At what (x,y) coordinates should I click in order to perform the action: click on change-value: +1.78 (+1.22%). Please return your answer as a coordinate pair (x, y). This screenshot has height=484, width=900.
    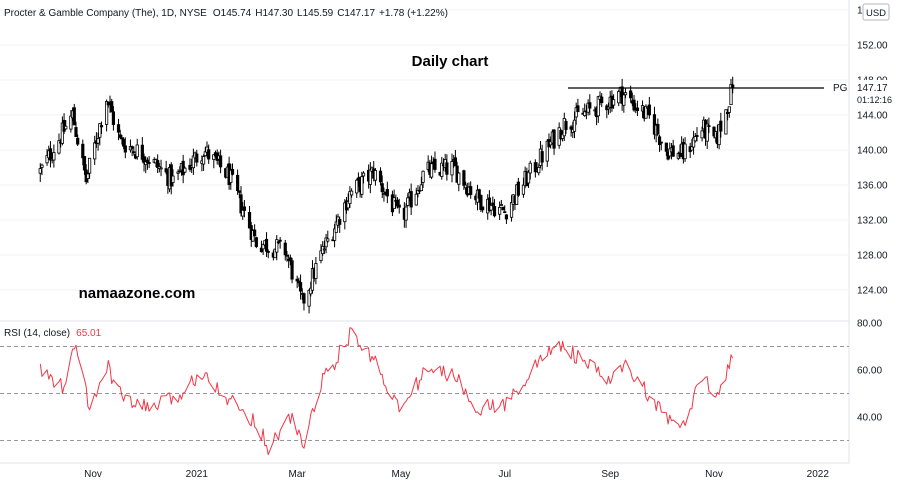
    Looking at the image, I should click on (413, 13).